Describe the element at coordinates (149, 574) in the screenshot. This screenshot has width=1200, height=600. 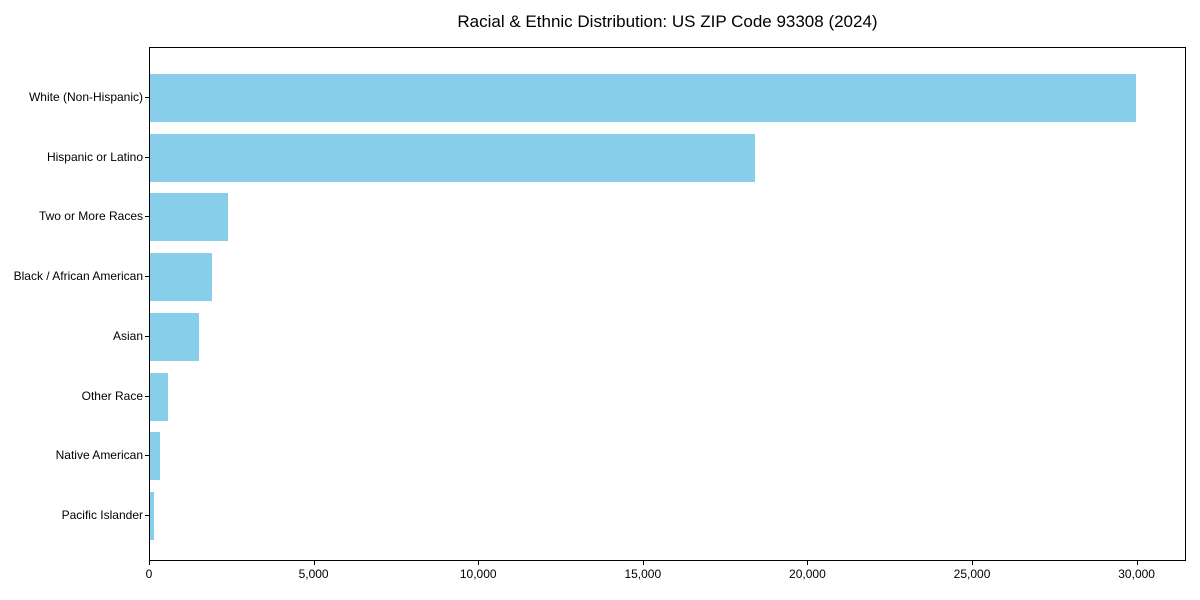
I see `x-tick-label: 0` at that location.